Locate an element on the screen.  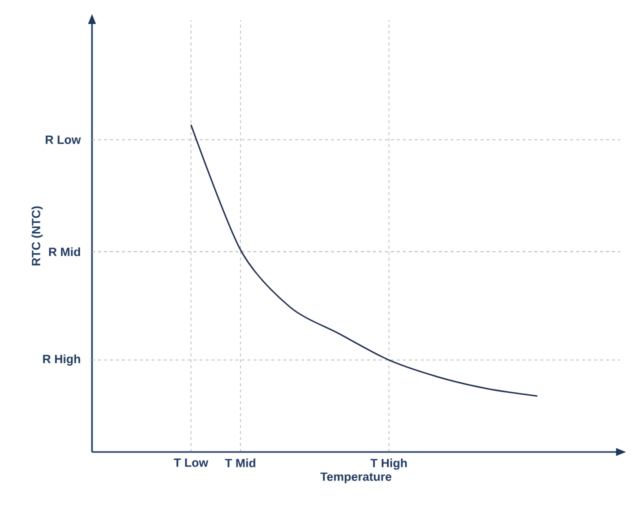
ref-line-label: R Mid is located at coordinates (64, 251).